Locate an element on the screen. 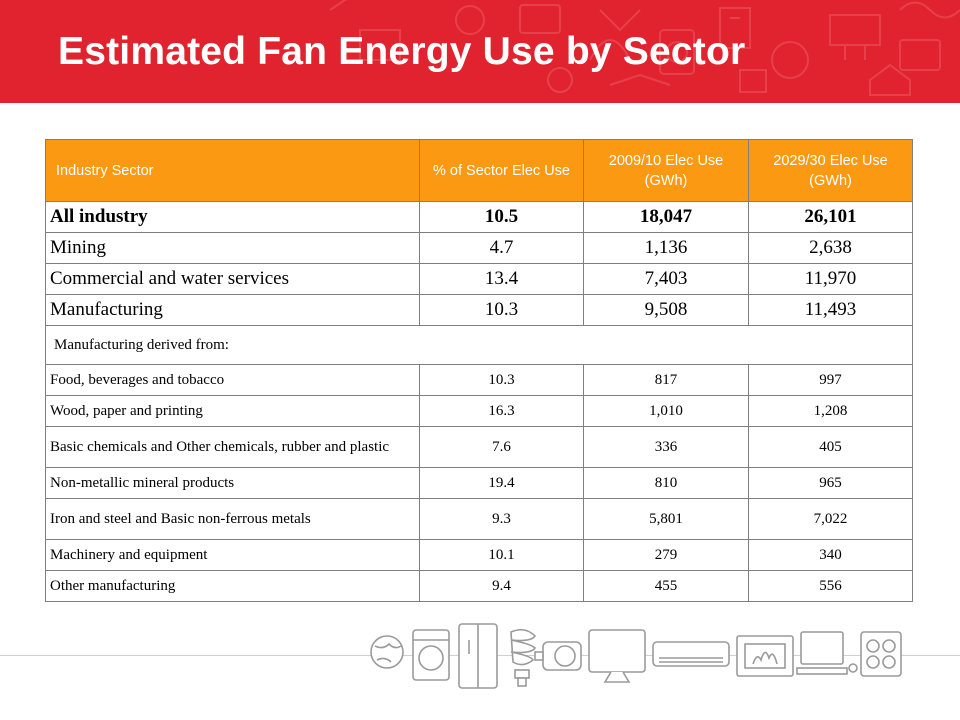 This screenshot has width=960, height=720. use2029-cell: 1,208 is located at coordinates (830, 411).